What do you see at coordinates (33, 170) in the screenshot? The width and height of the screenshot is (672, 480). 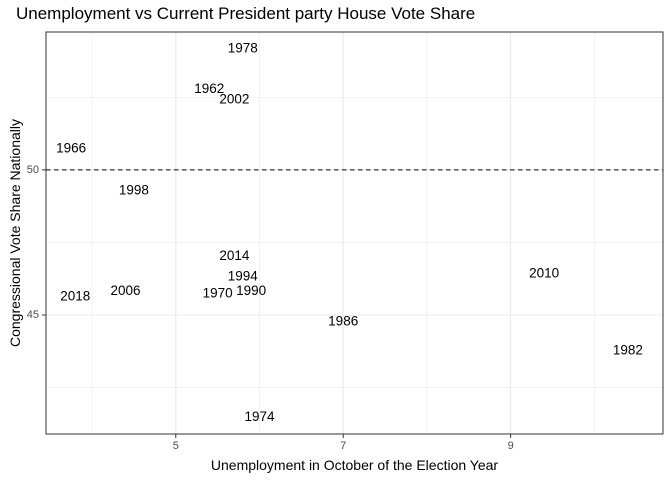 I see `y-tick-label: 50` at bounding box center [33, 170].